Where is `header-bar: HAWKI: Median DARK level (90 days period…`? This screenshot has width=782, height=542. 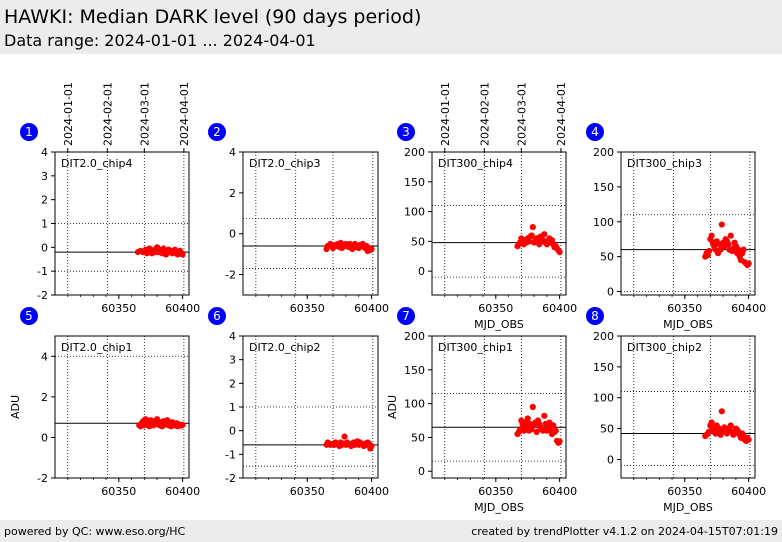 header-bar: HAWKI: Median DARK level (90 days period… is located at coordinates (391, 27).